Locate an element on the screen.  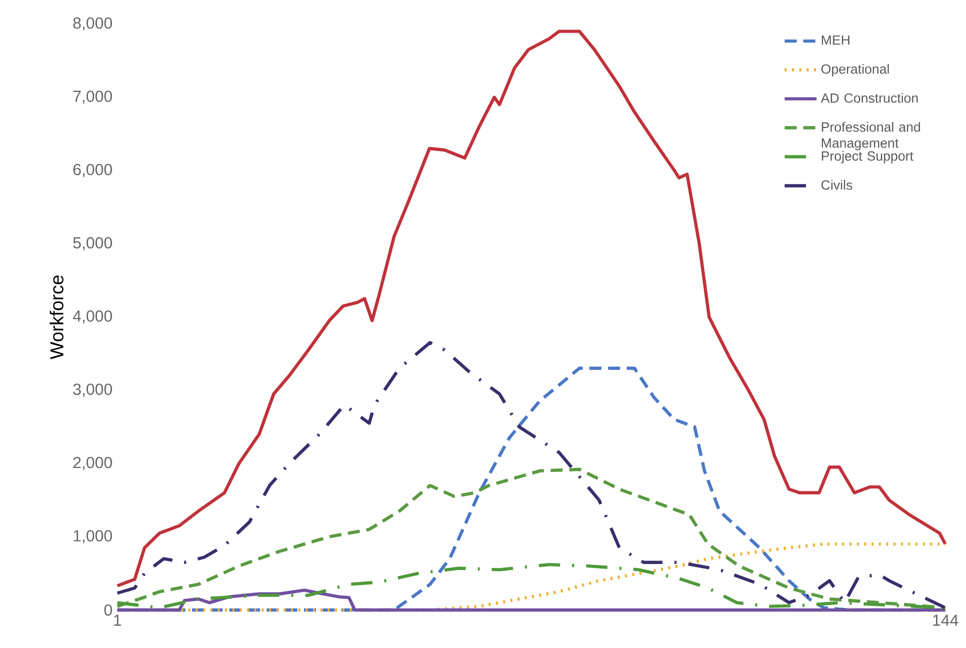
legend-label: Operational is located at coordinates (855, 70).